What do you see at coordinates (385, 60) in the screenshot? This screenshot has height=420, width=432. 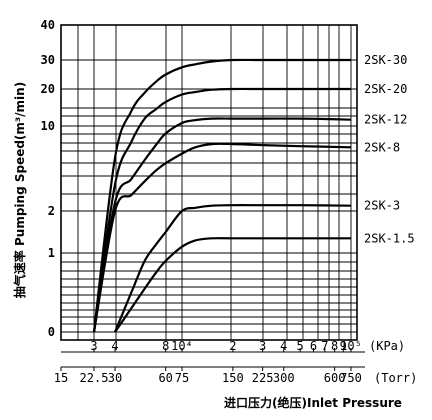 I see `series-label: 2SK-30` at bounding box center [385, 60].